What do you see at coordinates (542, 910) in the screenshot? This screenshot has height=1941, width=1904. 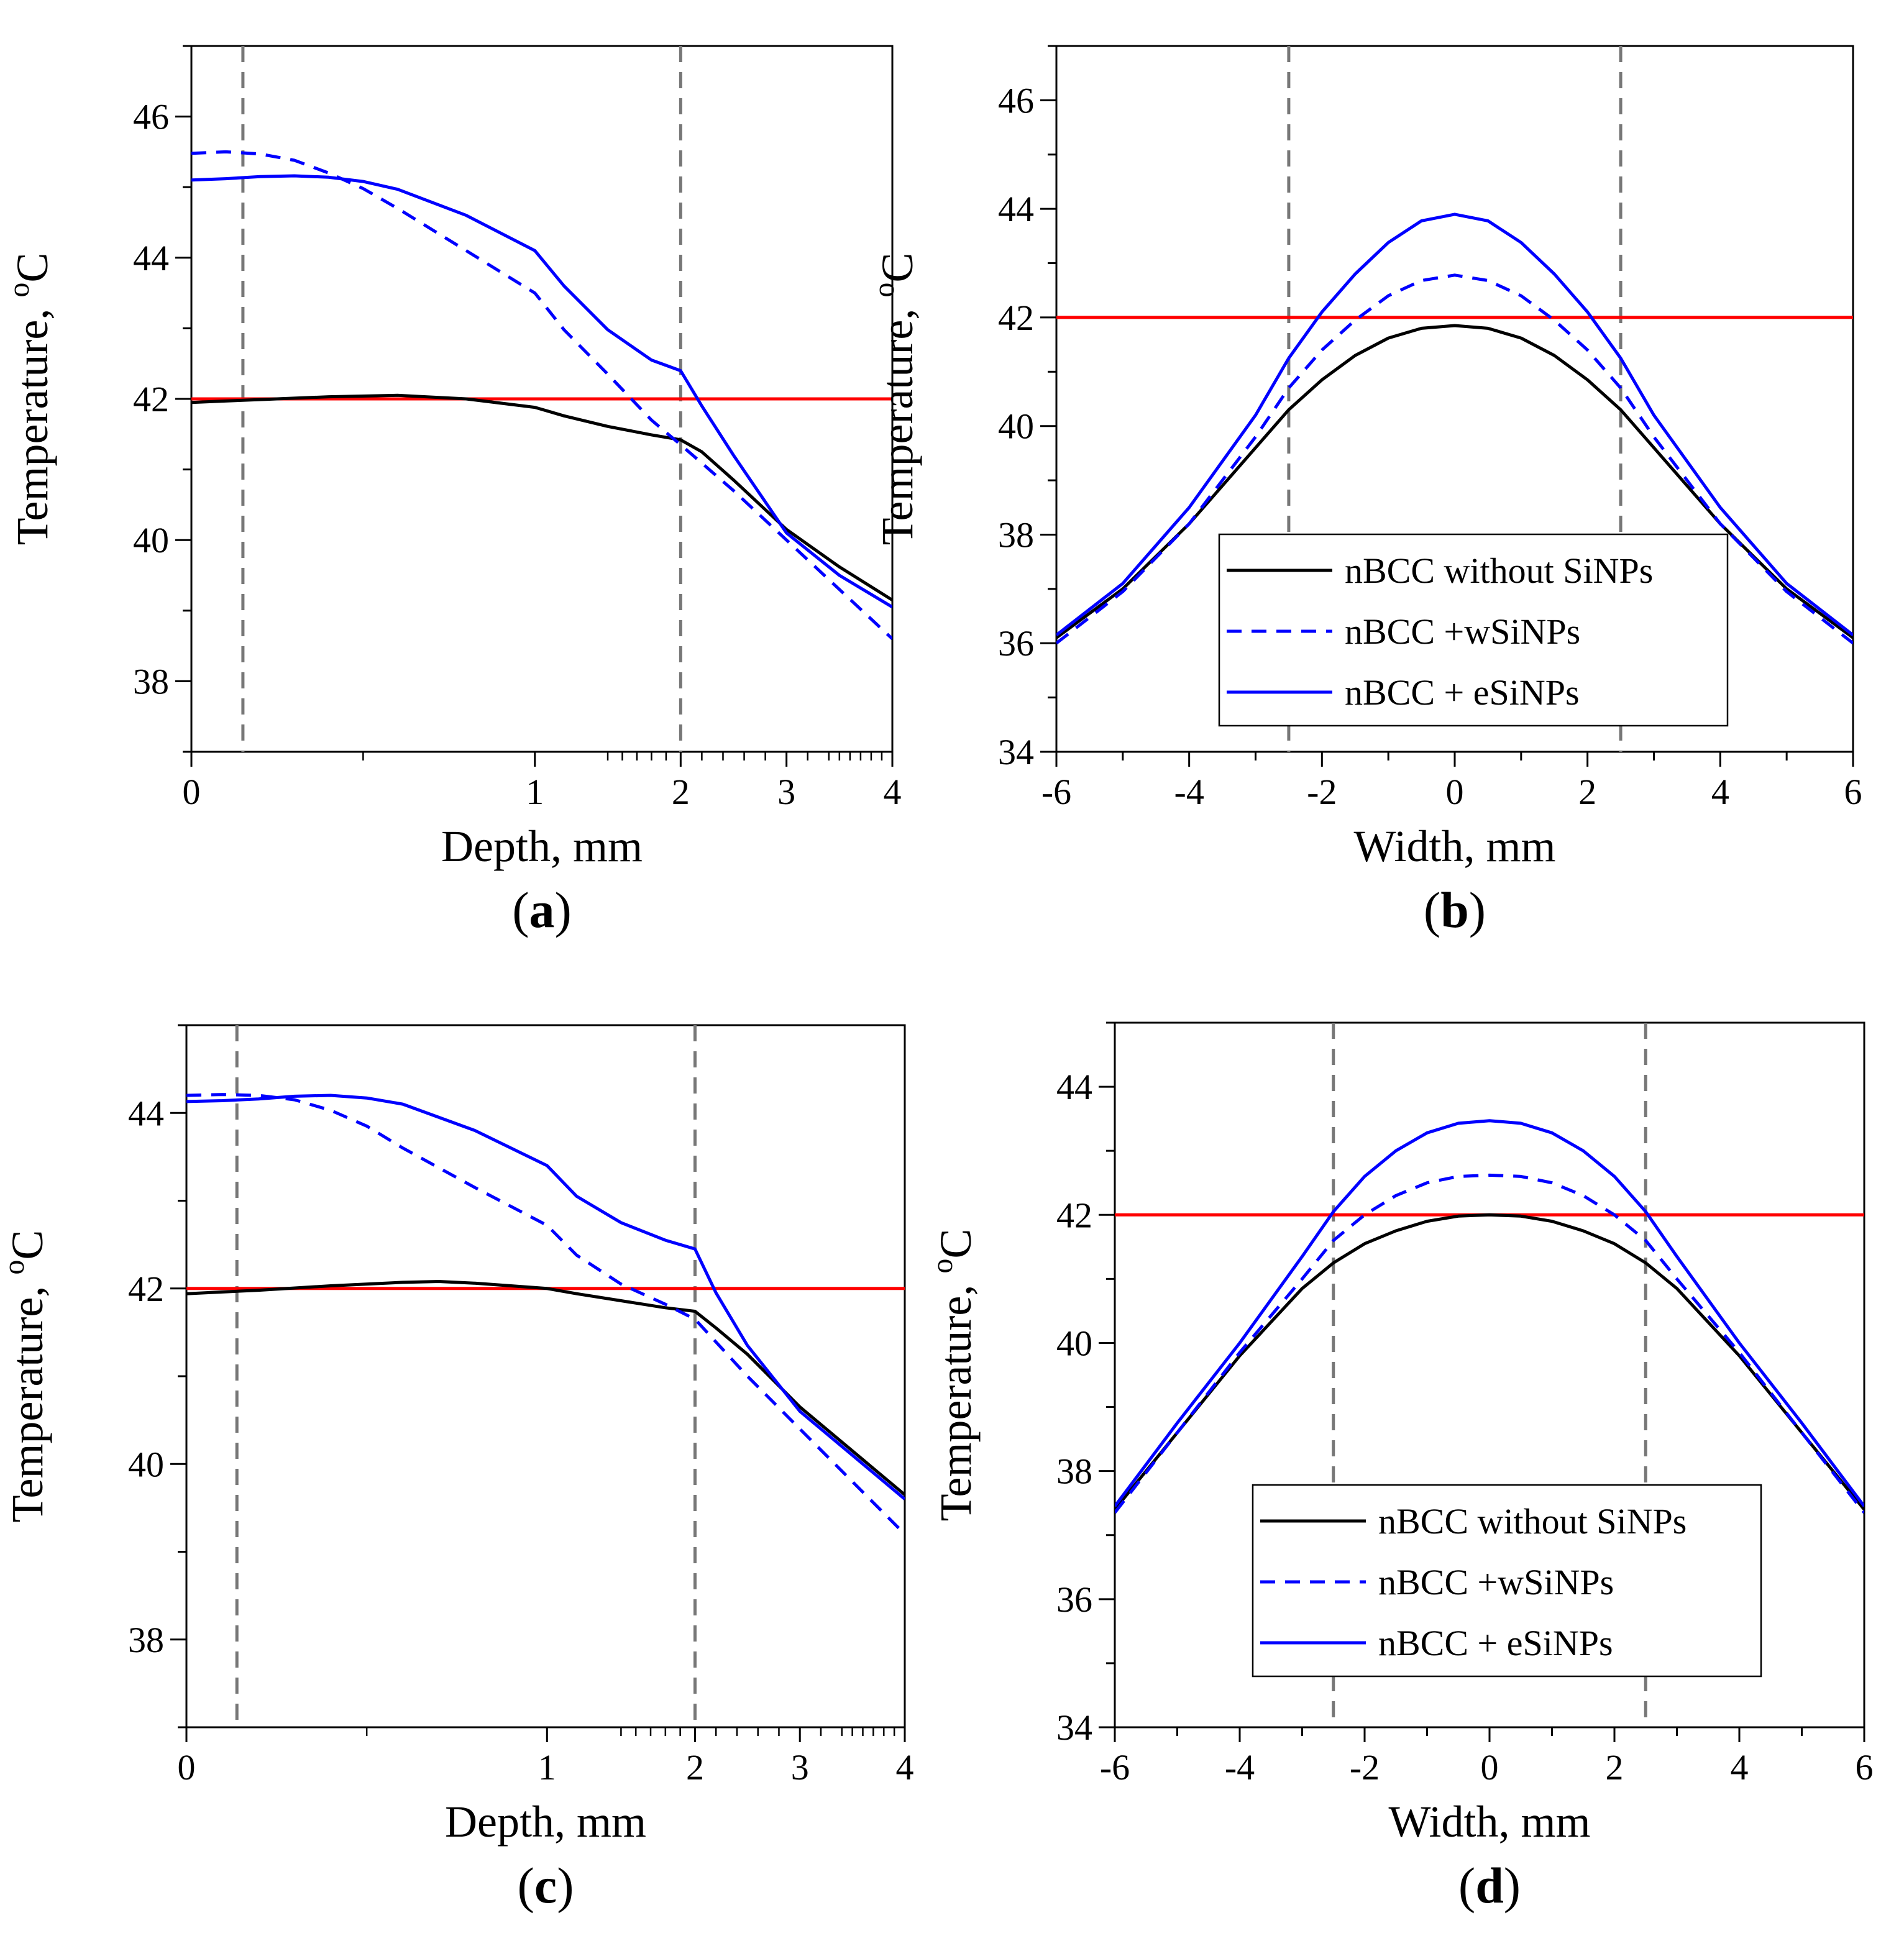 I see `panel-label: (a)` at bounding box center [542, 910].